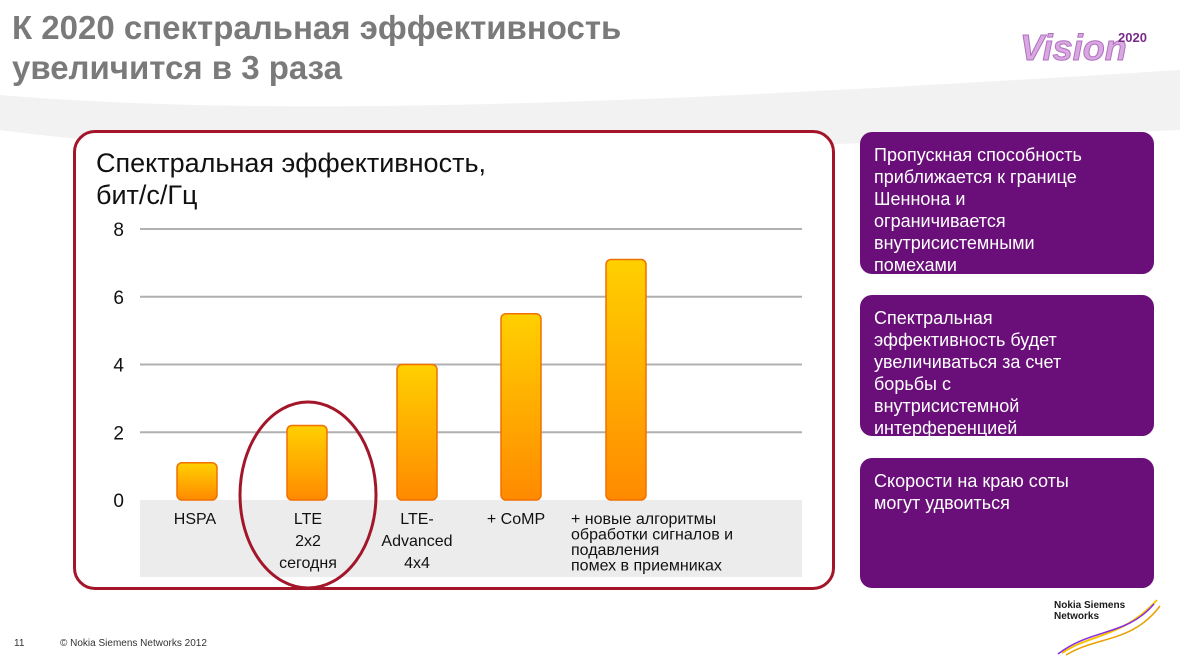 Image resolution: width=1180 pixels, height=658 pixels. I want to click on nsn-logo-swoosh, so click(1109, 627).